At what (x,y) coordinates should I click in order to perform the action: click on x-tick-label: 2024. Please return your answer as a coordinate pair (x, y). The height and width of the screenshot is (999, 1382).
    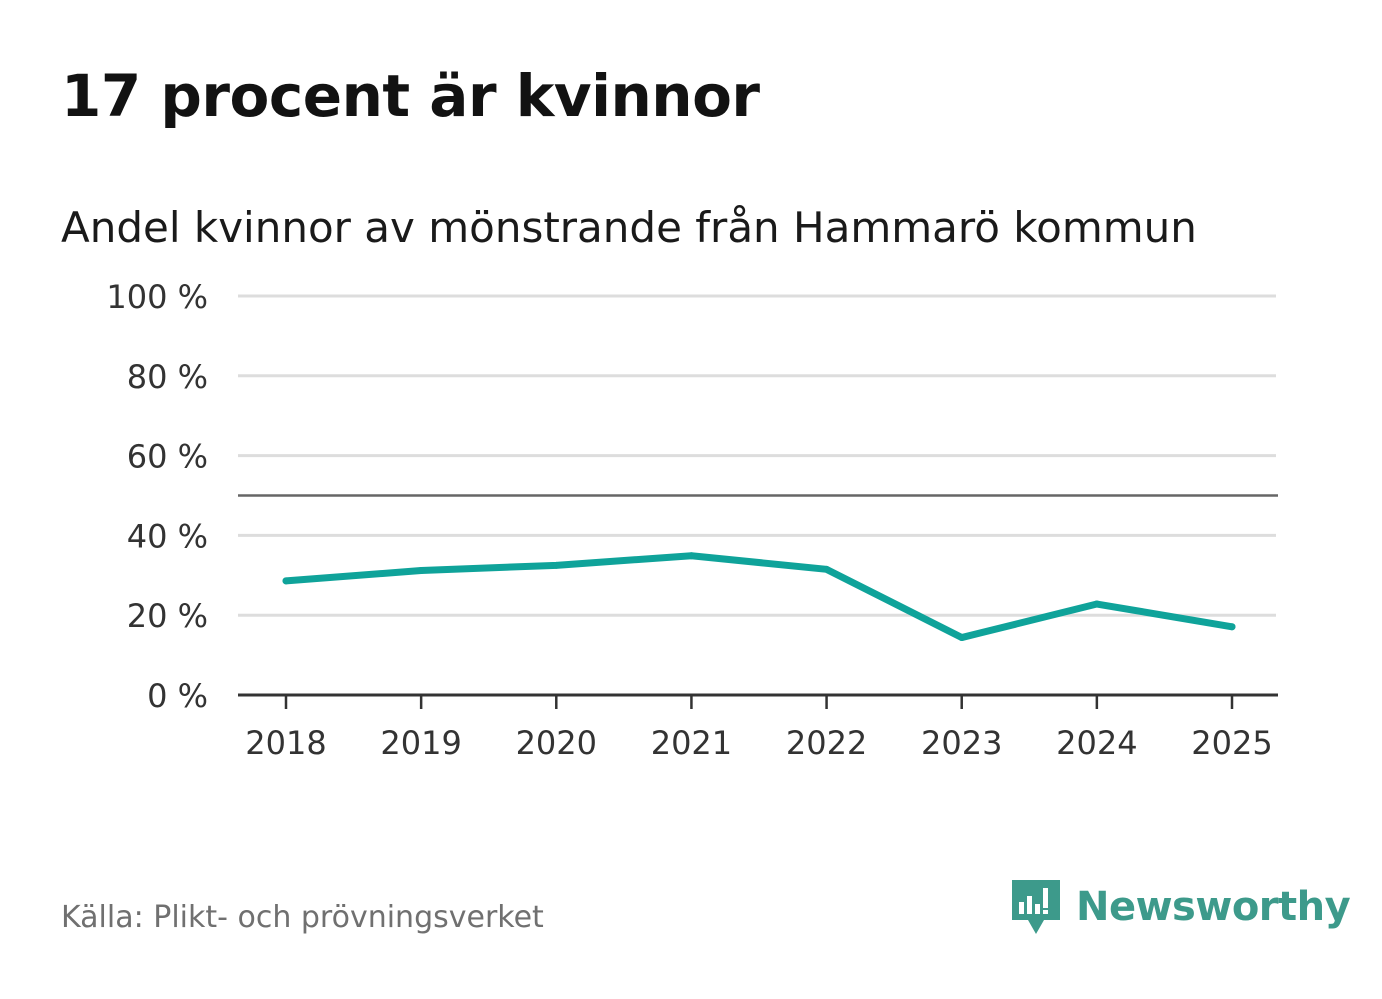
    Looking at the image, I should click on (1096, 743).